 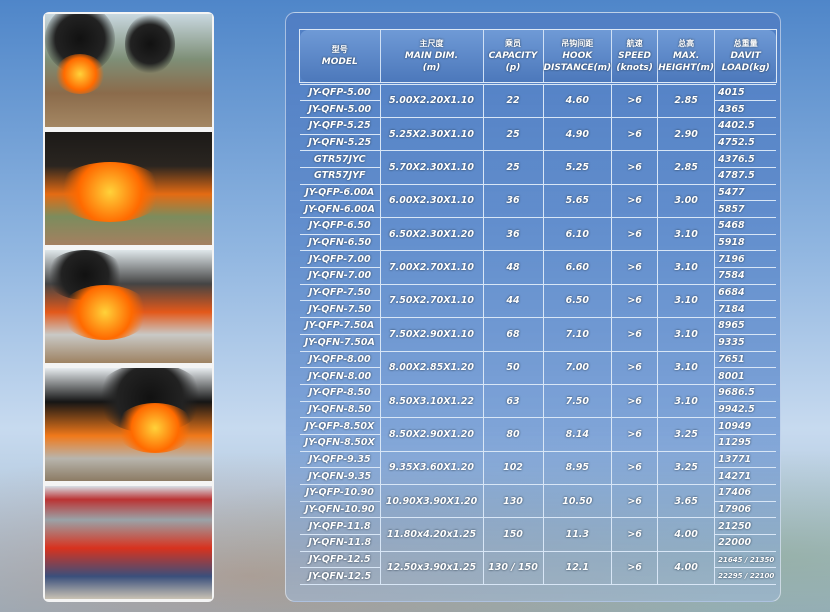 What do you see at coordinates (686, 56) in the screenshot?
I see `column-header: 总高 MAX. HEIGHT(m)` at bounding box center [686, 56].